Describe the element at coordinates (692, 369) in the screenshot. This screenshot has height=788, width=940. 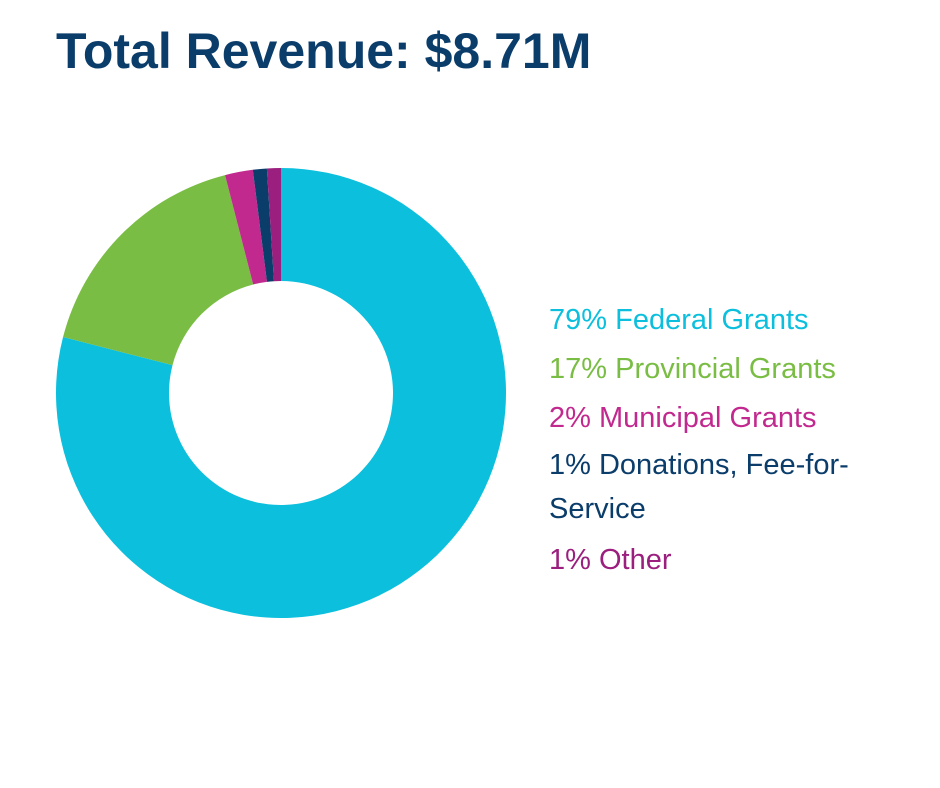
I see `legend-item-provincial-grants: 17% Provincial Grants` at that location.